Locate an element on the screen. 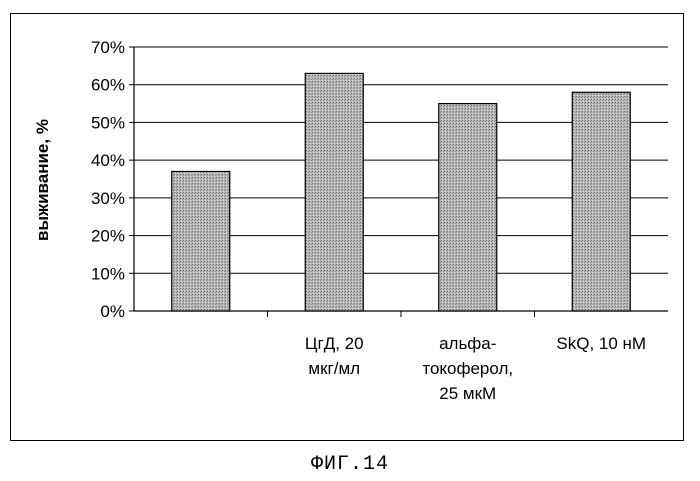 The image size is (700, 481). y-tick-label: 20% is located at coordinates (108, 236).